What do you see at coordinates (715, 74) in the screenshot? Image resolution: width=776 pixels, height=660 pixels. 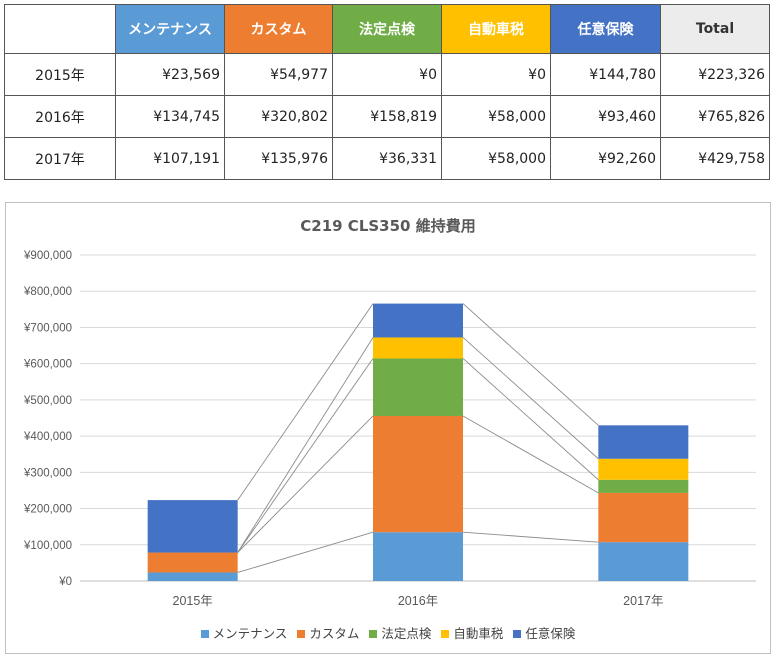 I see `cell-total: ¥223,326` at bounding box center [715, 74].